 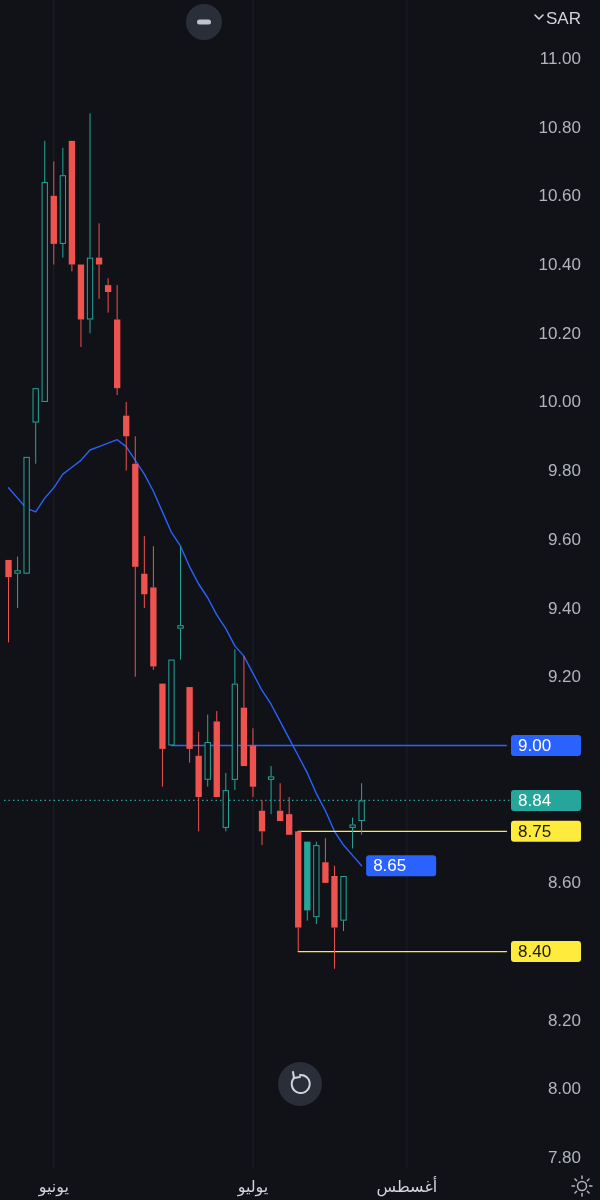 I want to click on y-tick-label: 8.00, so click(x=564, y=1089).